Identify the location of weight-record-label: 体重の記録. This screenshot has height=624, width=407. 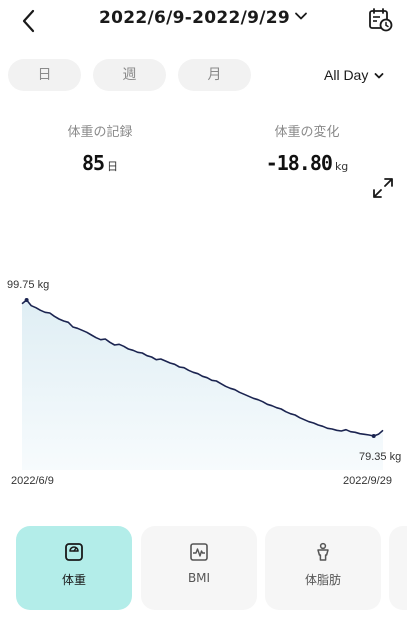
(100, 132).